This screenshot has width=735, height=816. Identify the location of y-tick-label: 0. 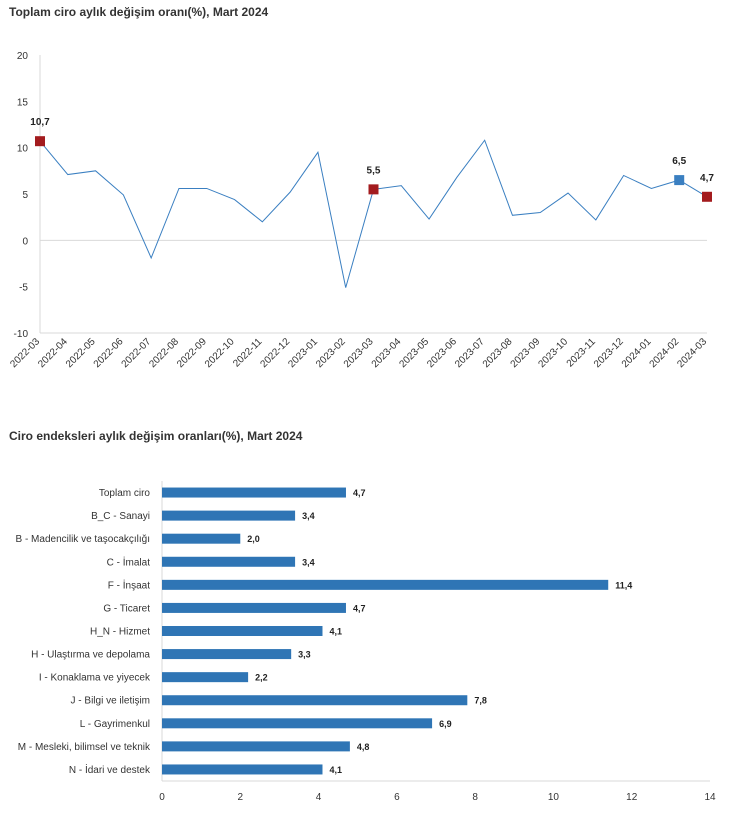
(25, 241).